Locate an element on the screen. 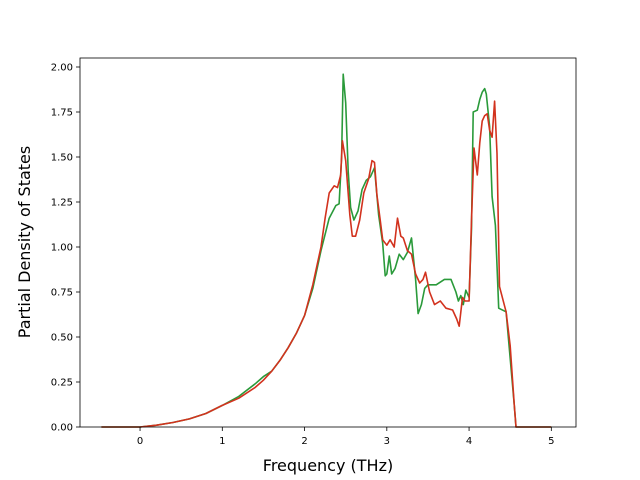 This screenshot has width=640, height=480. x-tick-label: 4 is located at coordinates (469, 441).